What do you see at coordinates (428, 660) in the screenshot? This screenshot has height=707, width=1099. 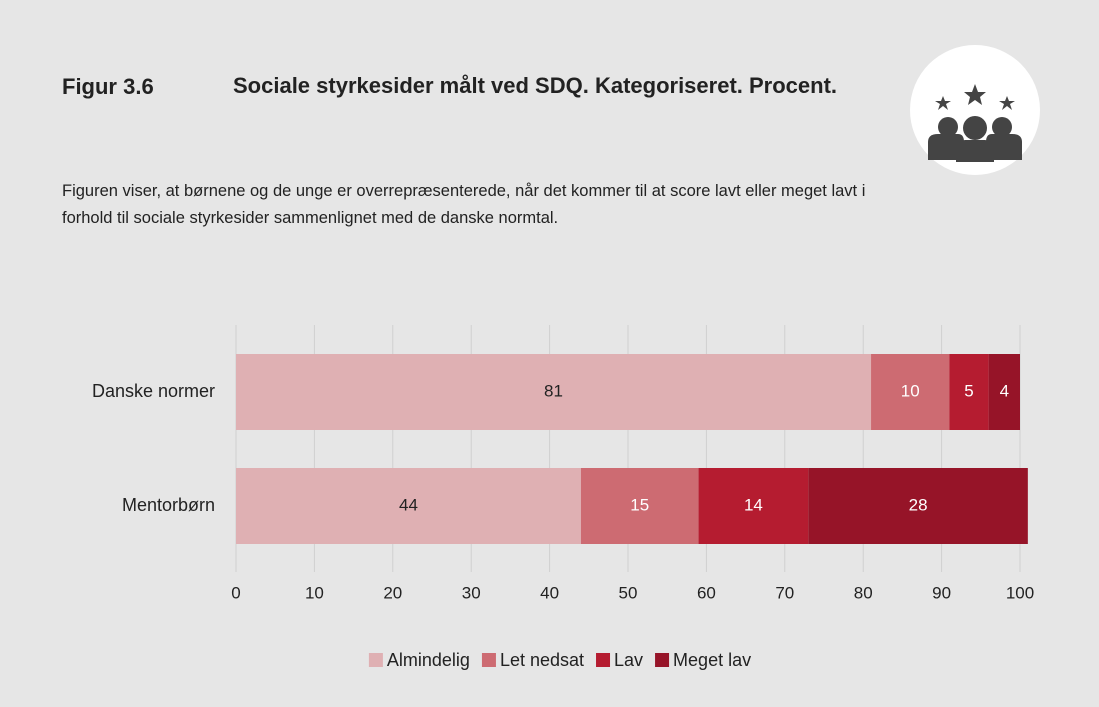 I see `legend-label: Almindelig` at bounding box center [428, 660].